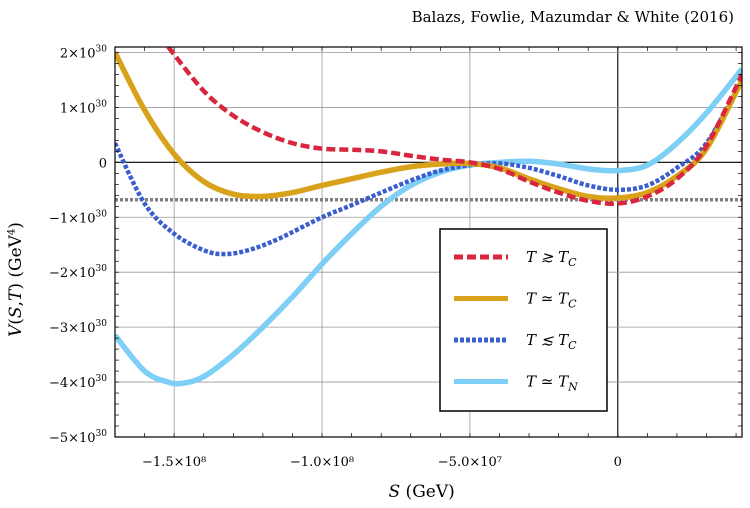  What do you see at coordinates (470, 462) in the screenshot?
I see `x-tick-label: −5.0×10⁷` at bounding box center [470, 462].